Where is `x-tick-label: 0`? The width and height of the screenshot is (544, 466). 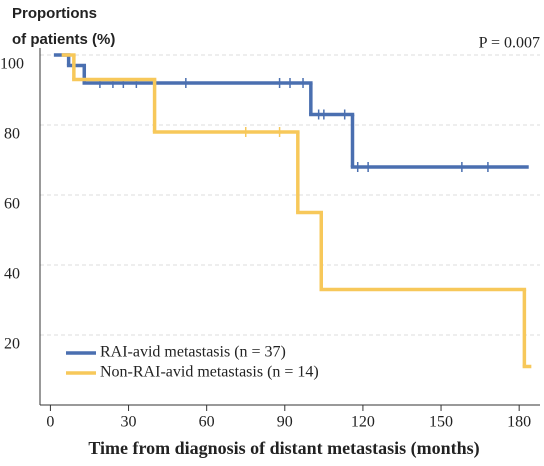 x-tick-label: 0 is located at coordinates (50, 422).